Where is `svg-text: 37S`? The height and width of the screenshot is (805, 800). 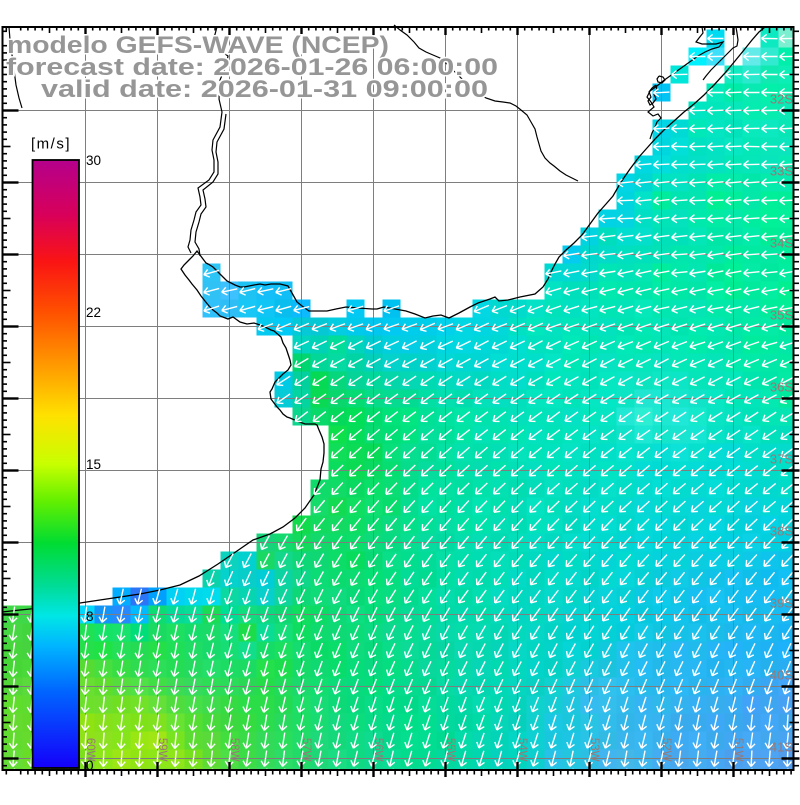
svg-text: 37S is located at coordinates (781, 459).